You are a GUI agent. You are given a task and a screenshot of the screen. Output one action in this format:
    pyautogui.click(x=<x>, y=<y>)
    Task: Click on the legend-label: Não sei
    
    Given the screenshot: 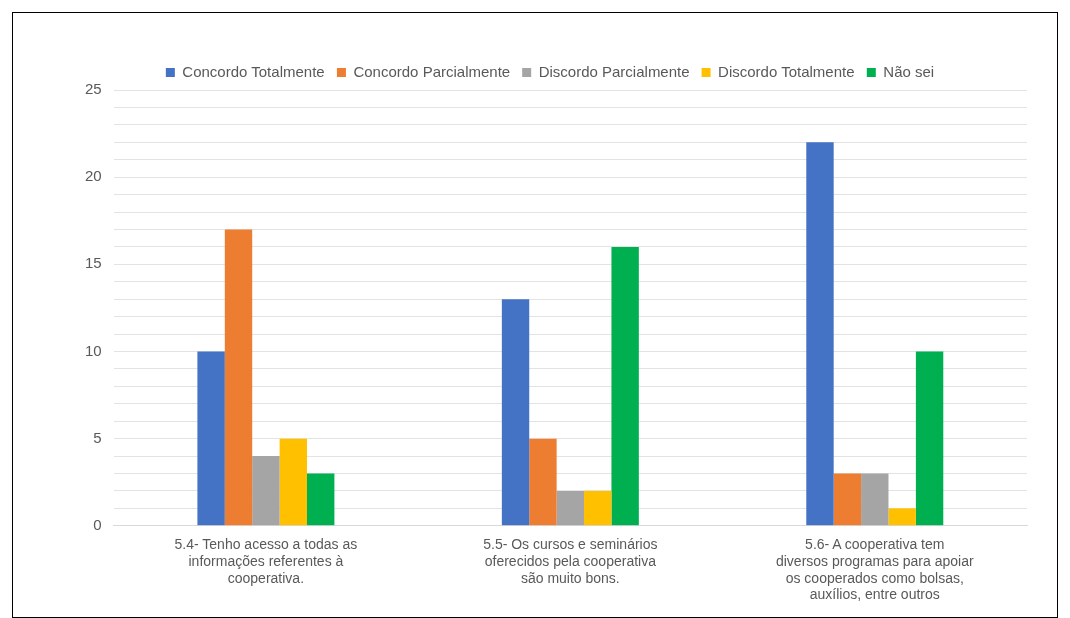 What is the action you would take?
    pyautogui.click(x=909, y=71)
    